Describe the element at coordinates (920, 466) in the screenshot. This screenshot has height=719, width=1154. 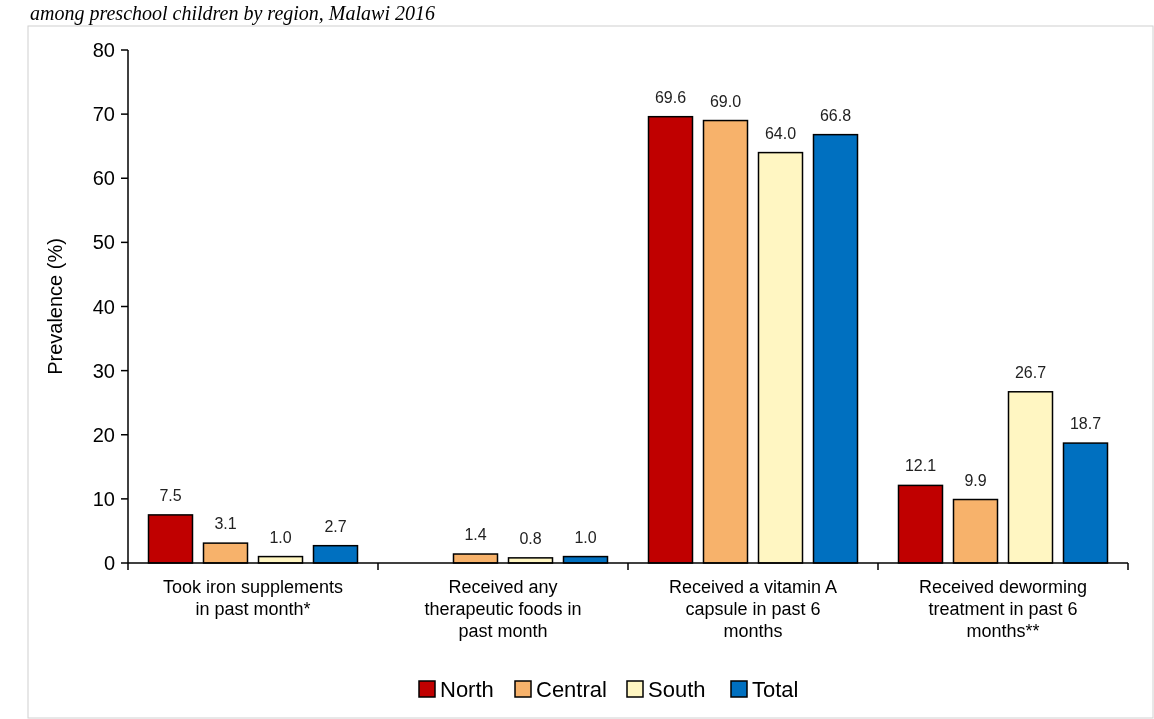
I see `data-label: 12.1` at that location.